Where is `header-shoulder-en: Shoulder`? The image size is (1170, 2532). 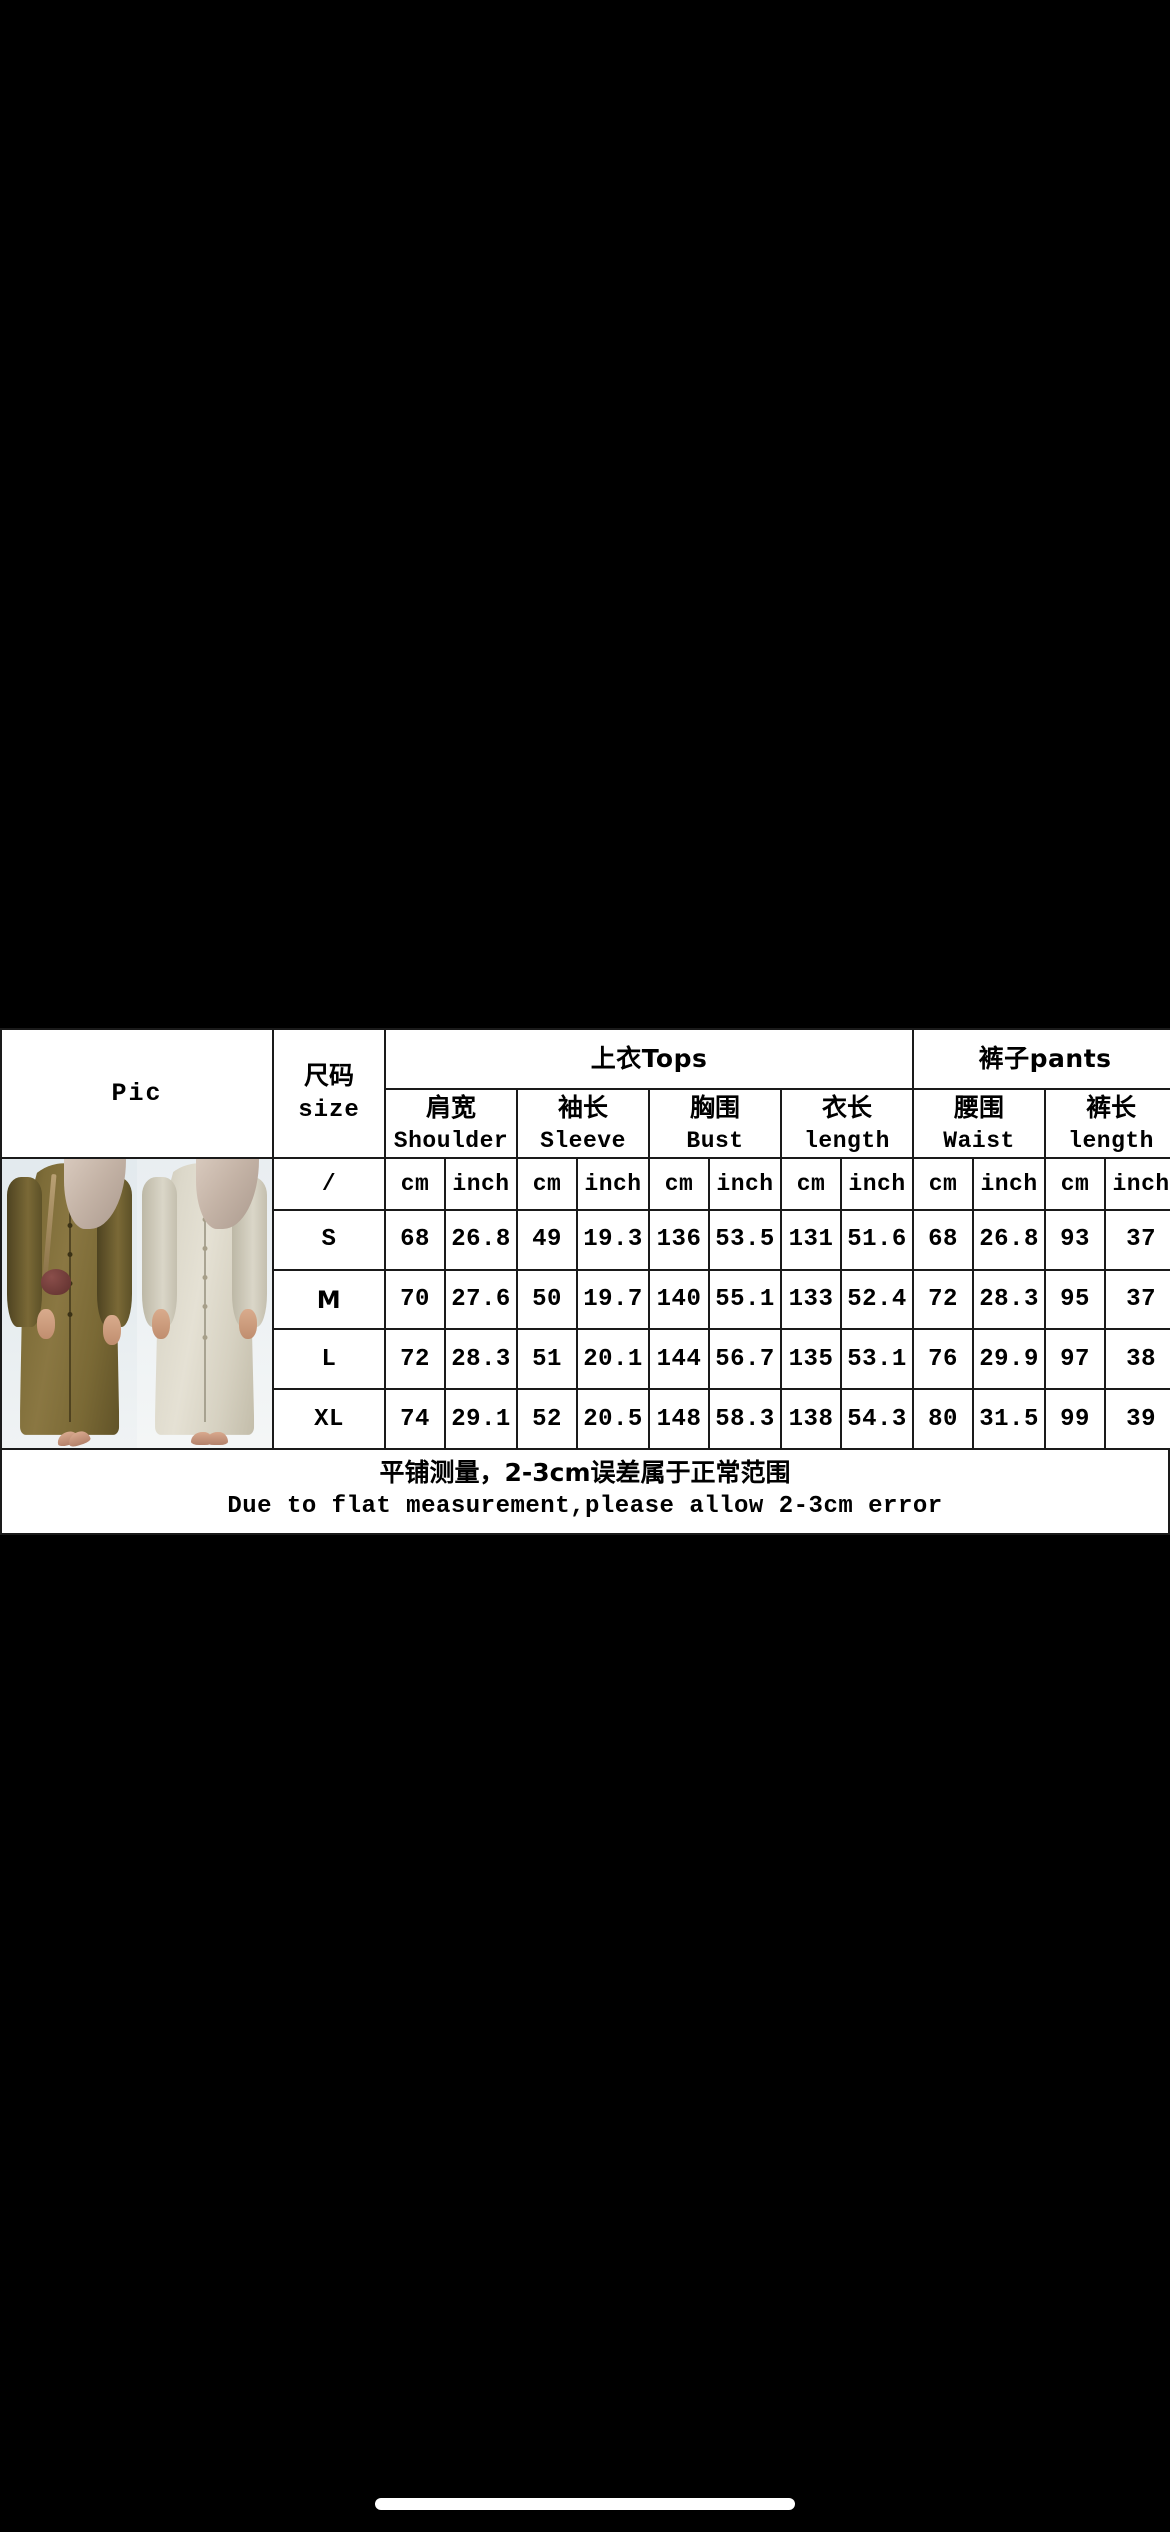 header-shoulder-en: Shoulder is located at coordinates (451, 1141).